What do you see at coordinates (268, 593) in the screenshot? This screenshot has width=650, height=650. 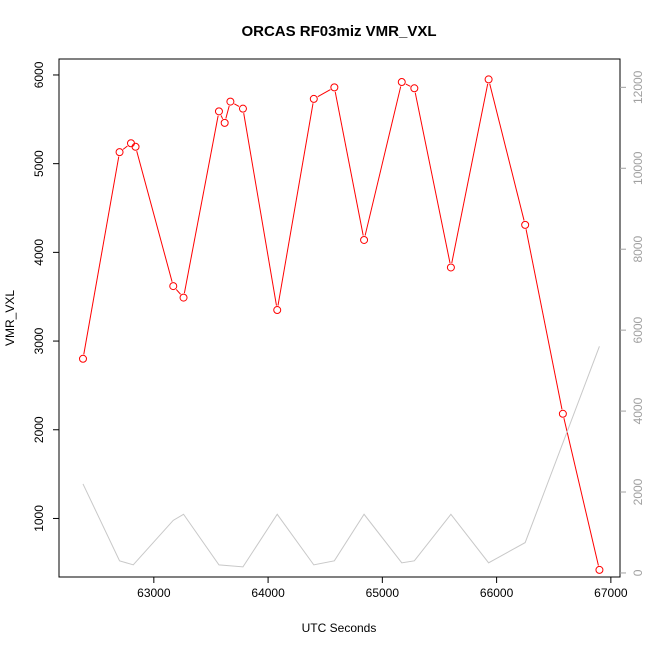 I see `x-tick-label: 64000` at bounding box center [268, 593].